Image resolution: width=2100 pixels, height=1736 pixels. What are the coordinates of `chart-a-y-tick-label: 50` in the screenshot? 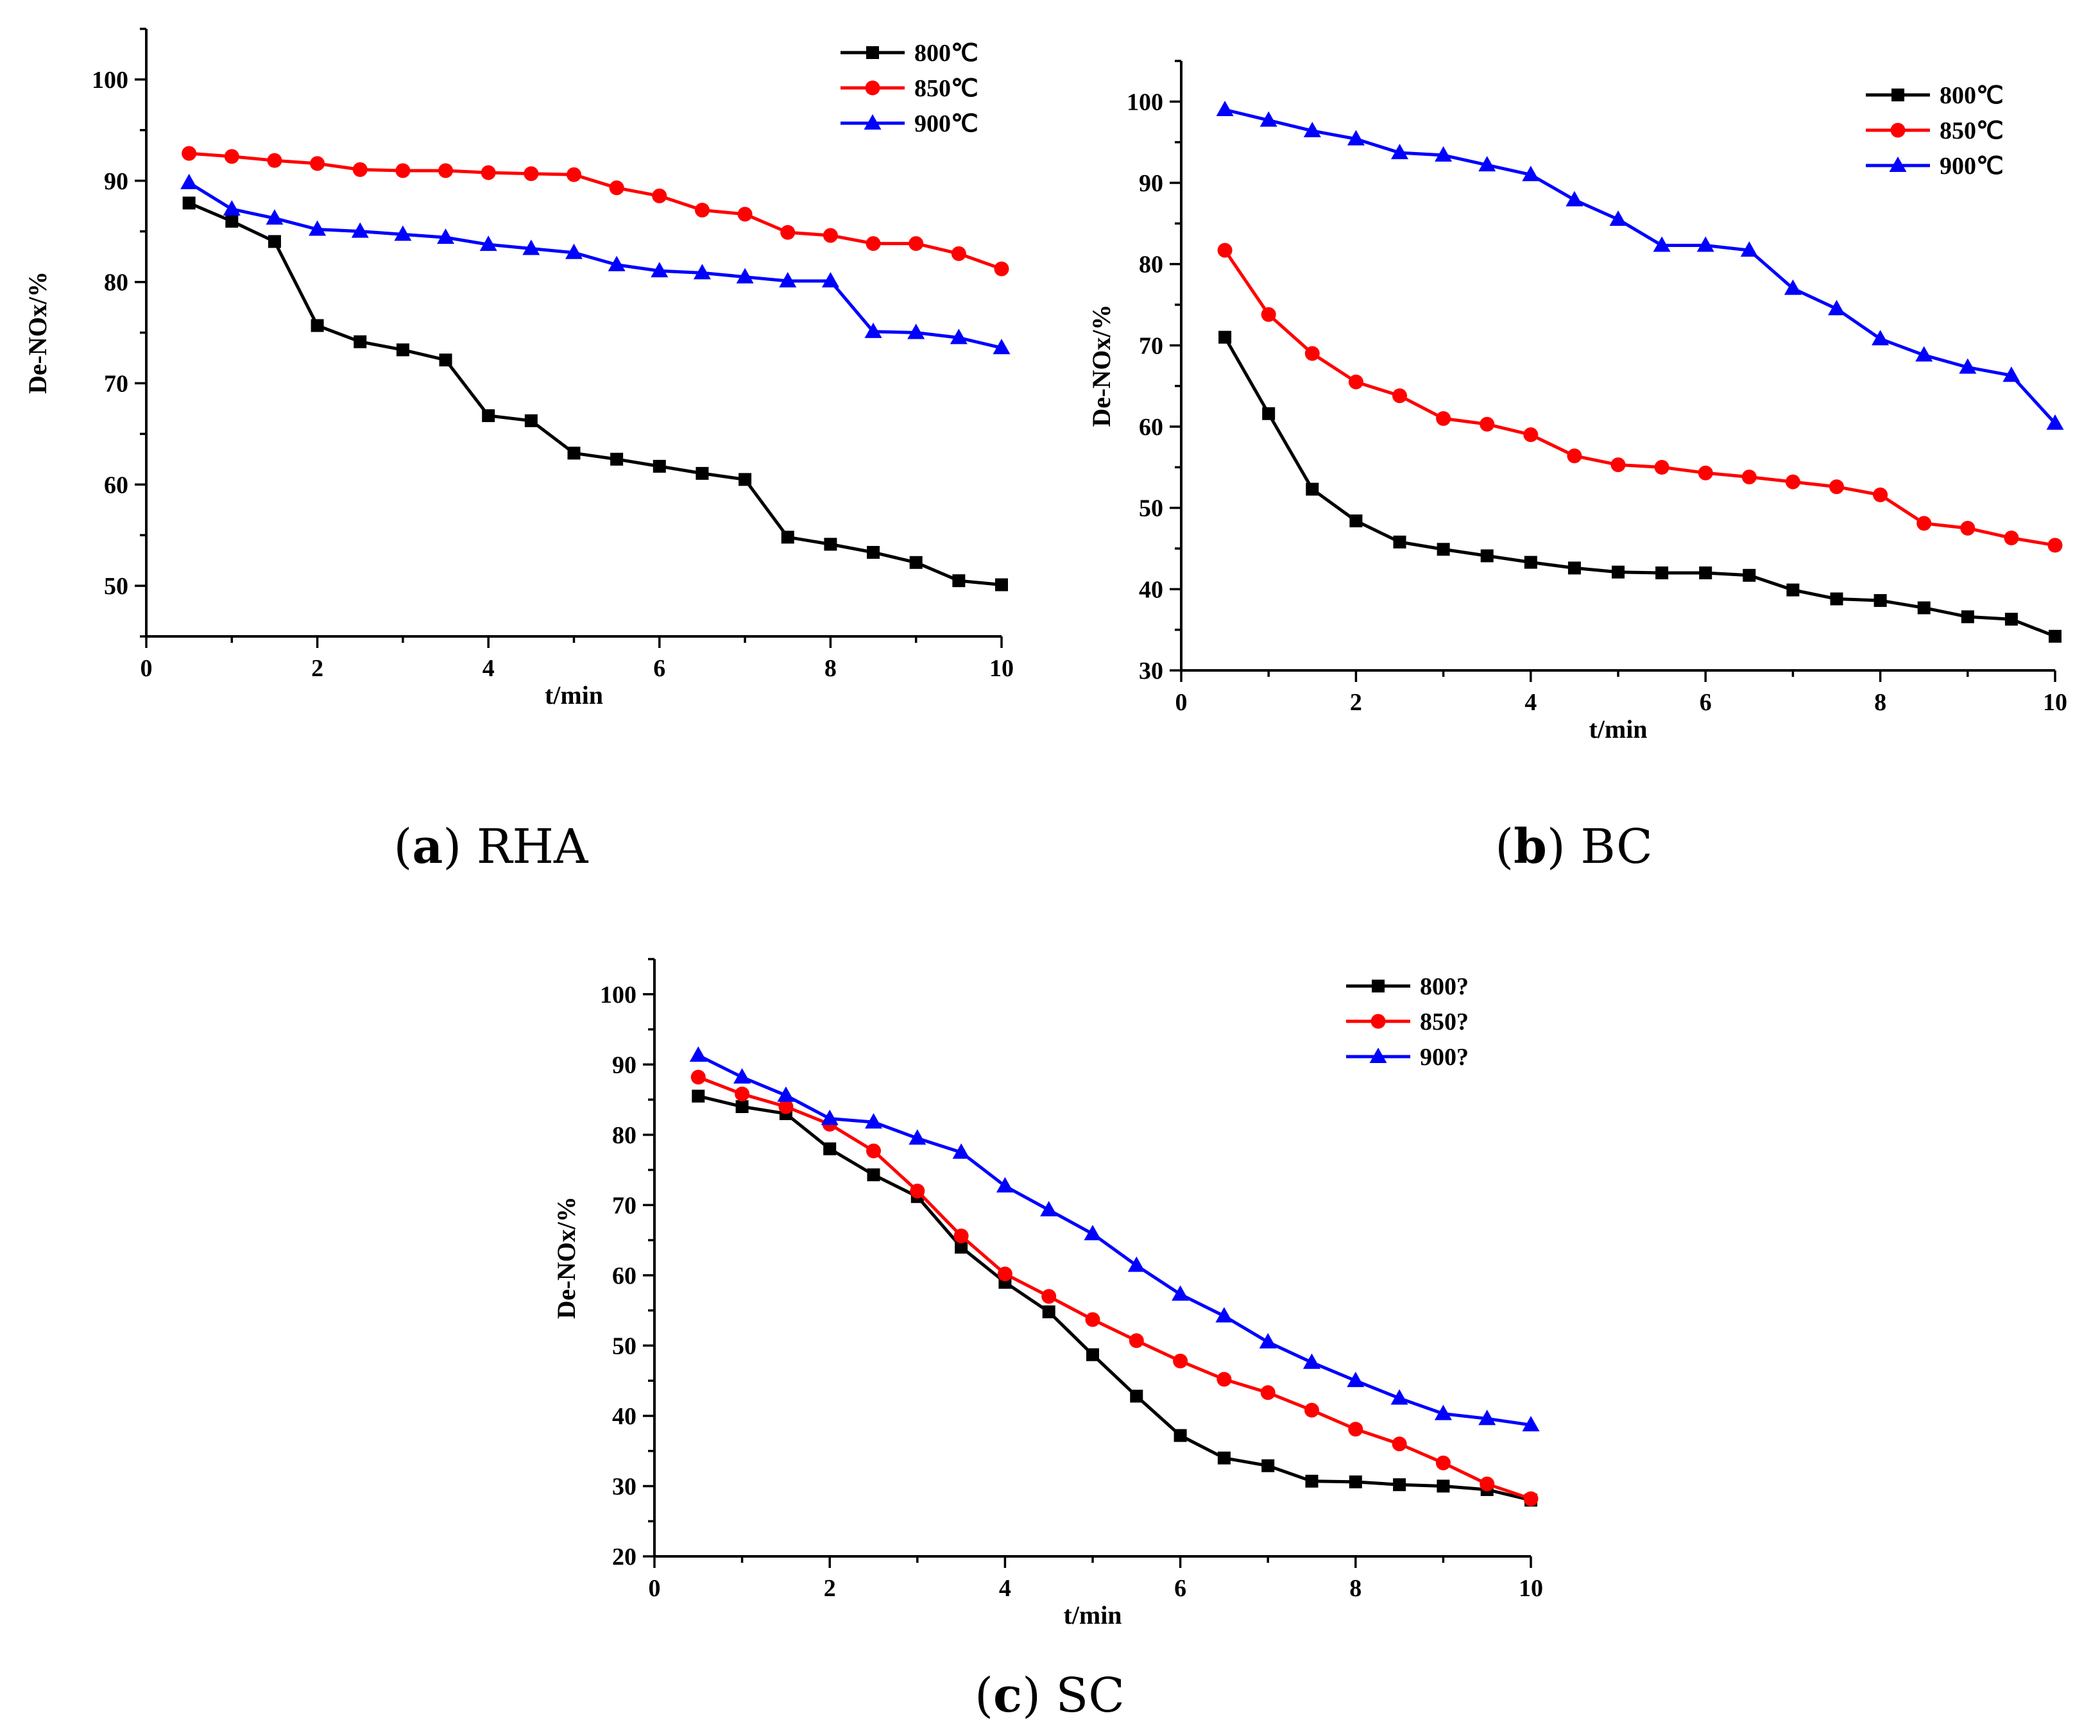 It's located at (116, 586).